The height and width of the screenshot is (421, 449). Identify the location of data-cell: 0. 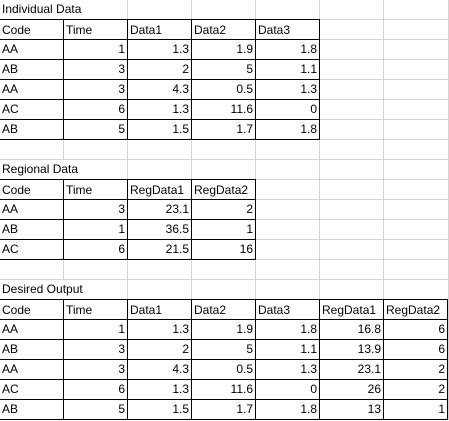
(288, 110).